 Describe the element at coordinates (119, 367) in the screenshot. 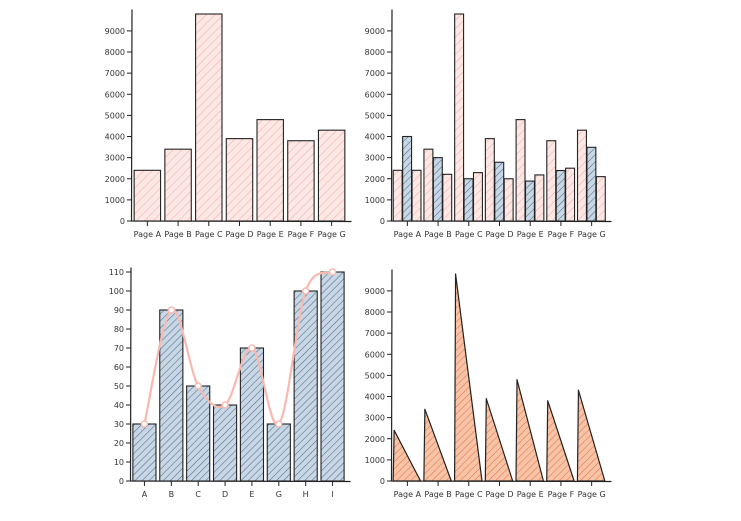

I see `y-tick-label: 60` at that location.